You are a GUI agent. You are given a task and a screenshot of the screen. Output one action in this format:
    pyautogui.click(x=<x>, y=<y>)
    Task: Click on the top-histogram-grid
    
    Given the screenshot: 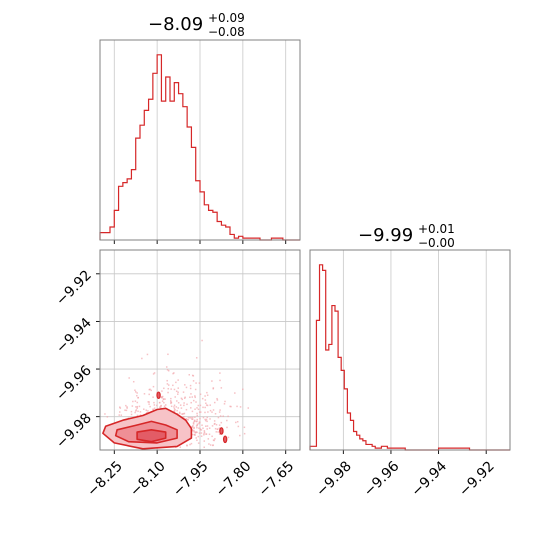 What is the action you would take?
    pyautogui.click(x=200, y=140)
    